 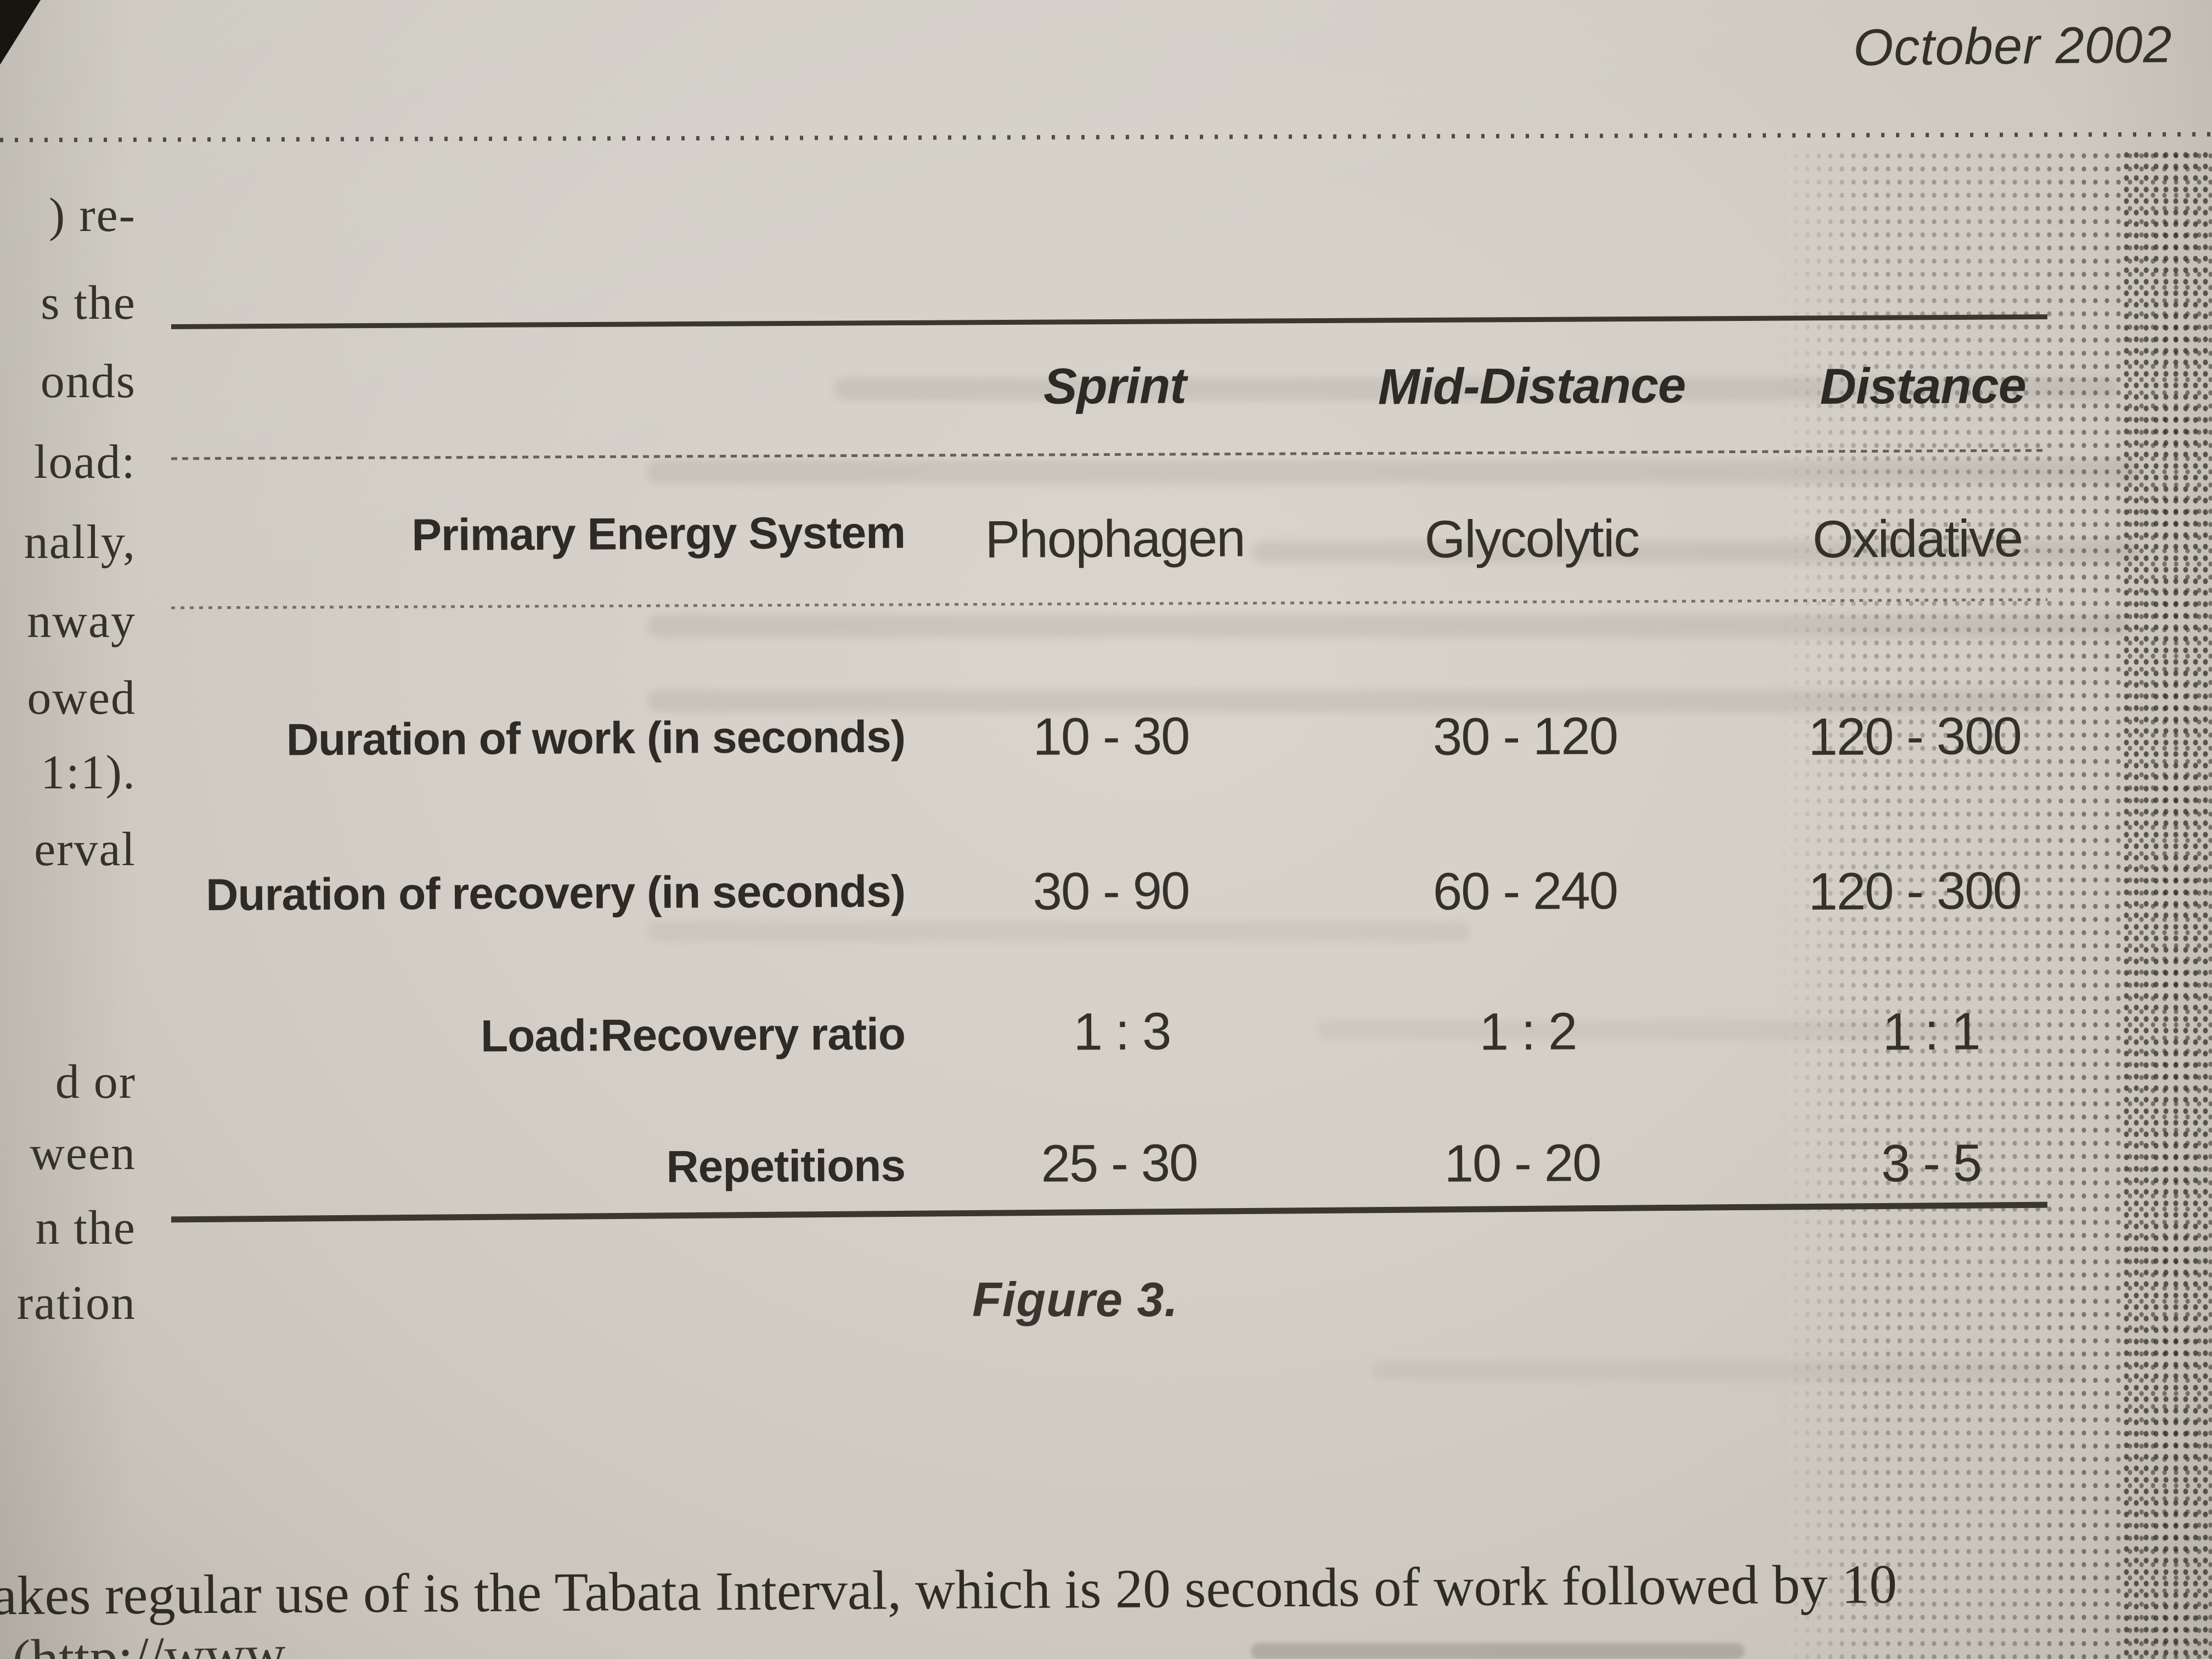 I want to click on cell-sprint-work: 10 - 30, so click(x=1110, y=737).